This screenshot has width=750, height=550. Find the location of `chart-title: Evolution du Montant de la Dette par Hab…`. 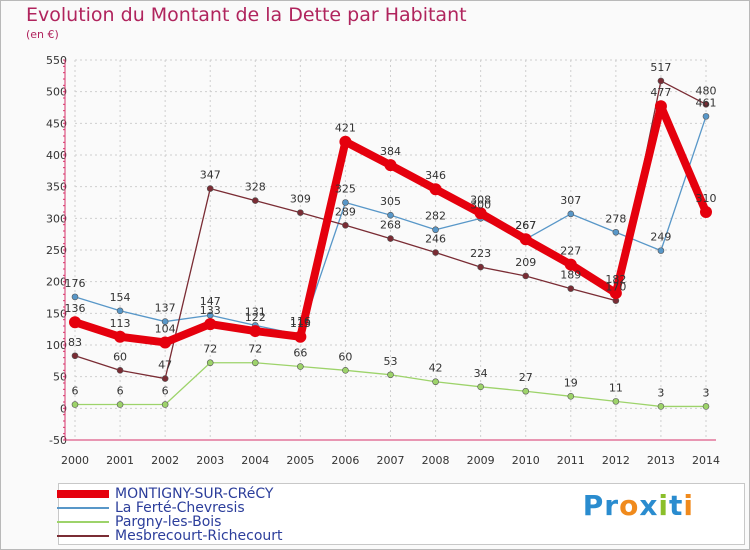

chart-title: Evolution du Montant de la Dette par Hab… is located at coordinates (246, 15).